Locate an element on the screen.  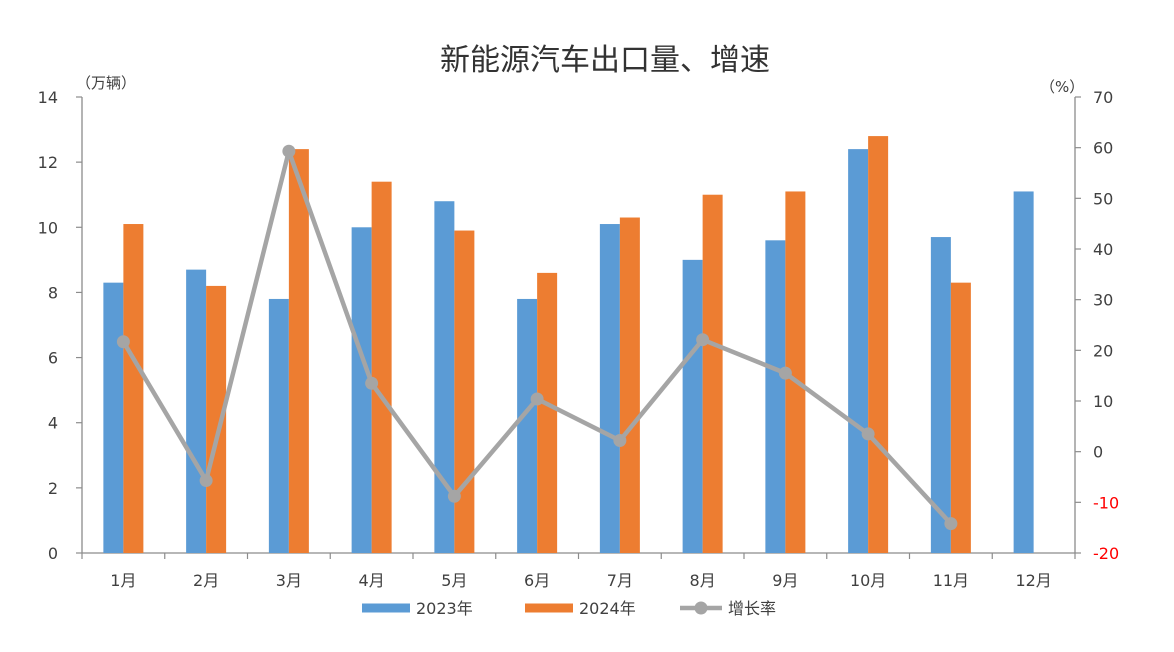
bar-2024年-6月 is located at coordinates (547, 412).